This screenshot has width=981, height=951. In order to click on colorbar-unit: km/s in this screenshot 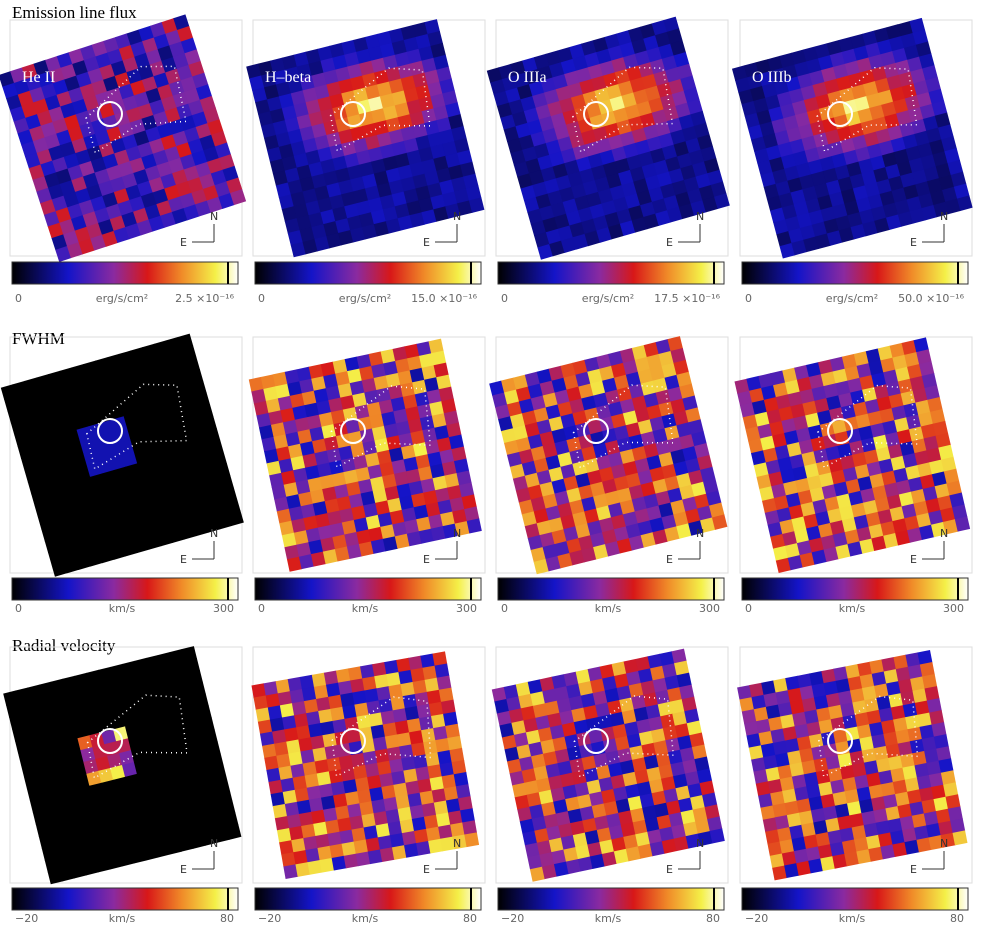, I will do `click(122, 918)`.